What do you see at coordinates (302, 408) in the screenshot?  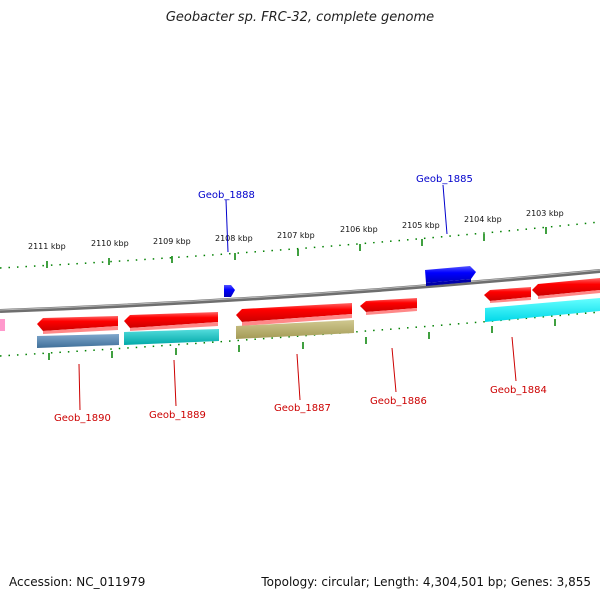 I see `gene-label-geob-1887: Geob_1887` at bounding box center [302, 408].